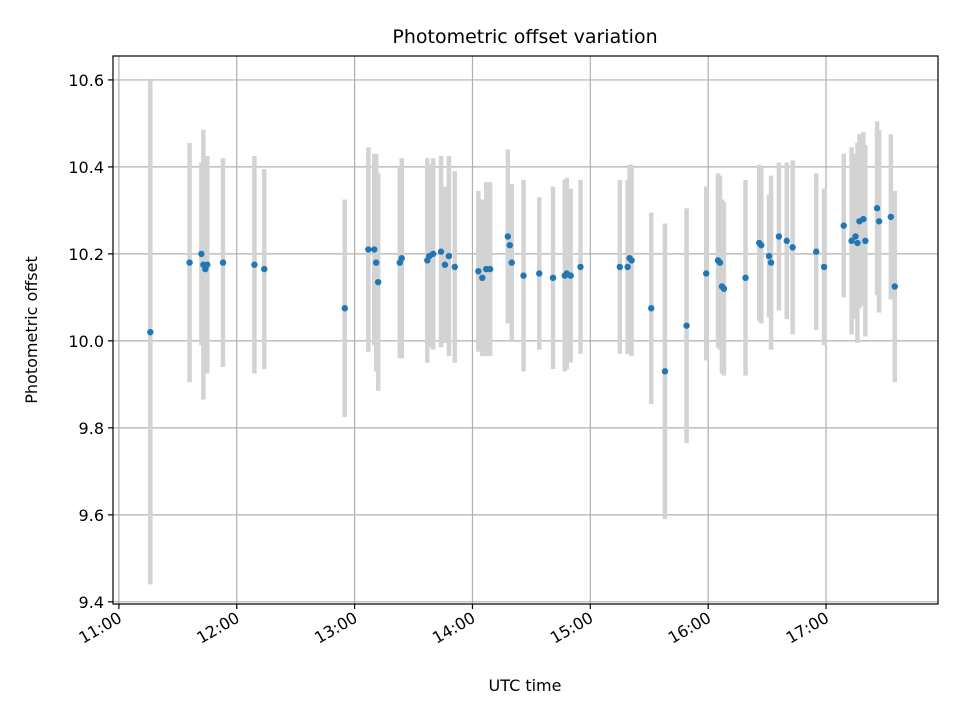 The image size is (960, 720). I want to click on x-tick-label: 13:00, so click(335, 628).